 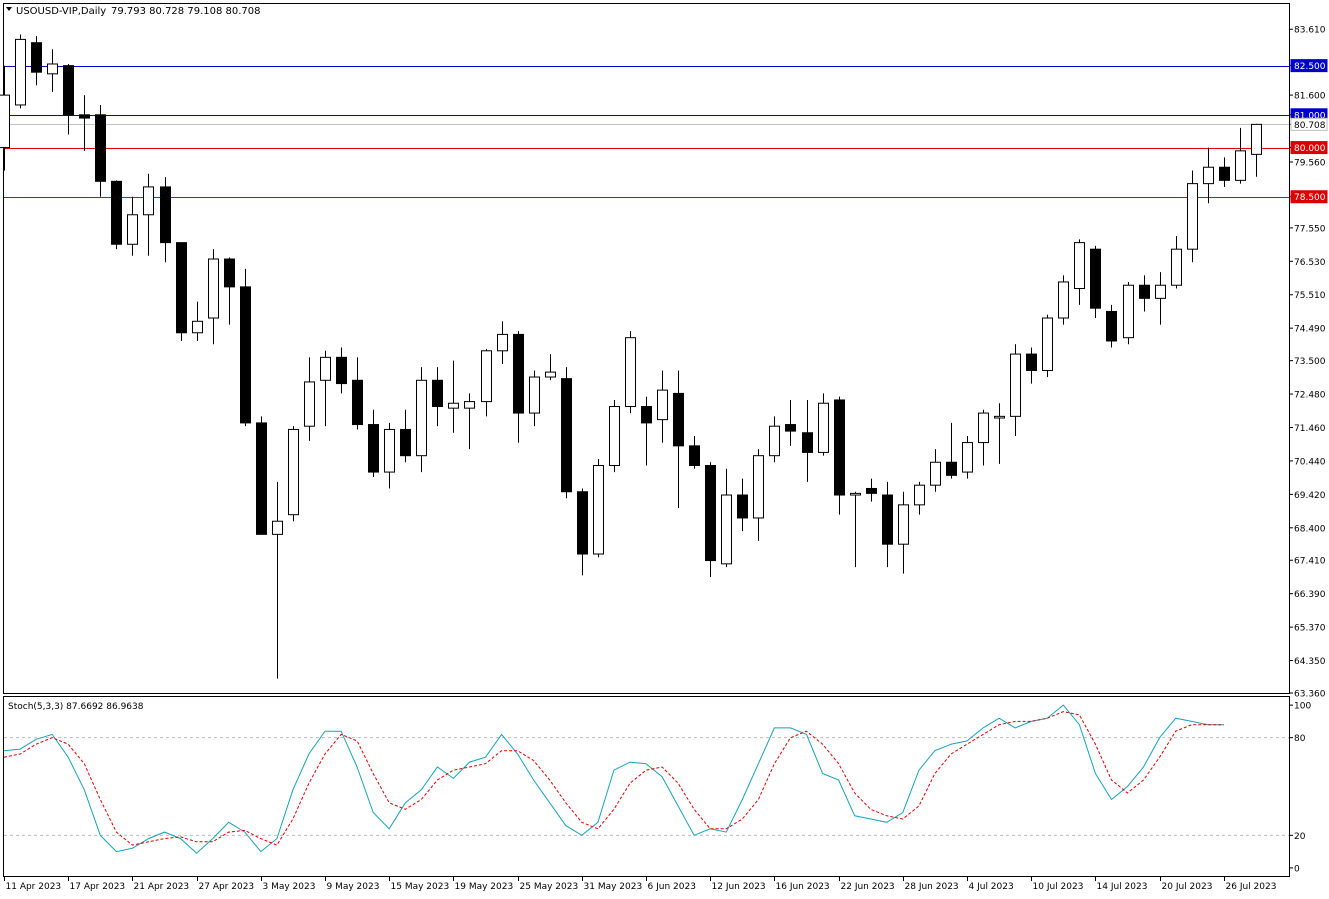 What do you see at coordinates (420, 887) in the screenshot?
I see `time-tick-label: 15 May 2023` at bounding box center [420, 887].